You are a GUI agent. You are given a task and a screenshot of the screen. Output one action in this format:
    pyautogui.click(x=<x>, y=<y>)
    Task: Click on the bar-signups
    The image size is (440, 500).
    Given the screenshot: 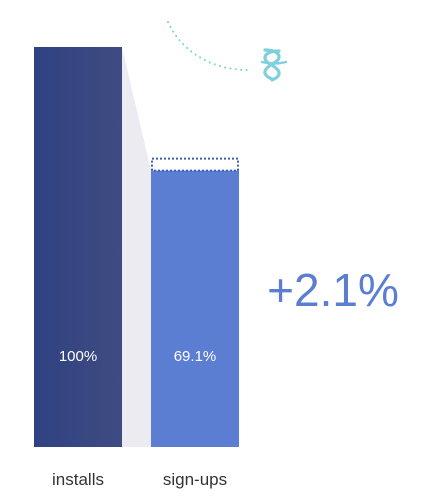 What is the action you would take?
    pyautogui.click(x=195, y=308)
    